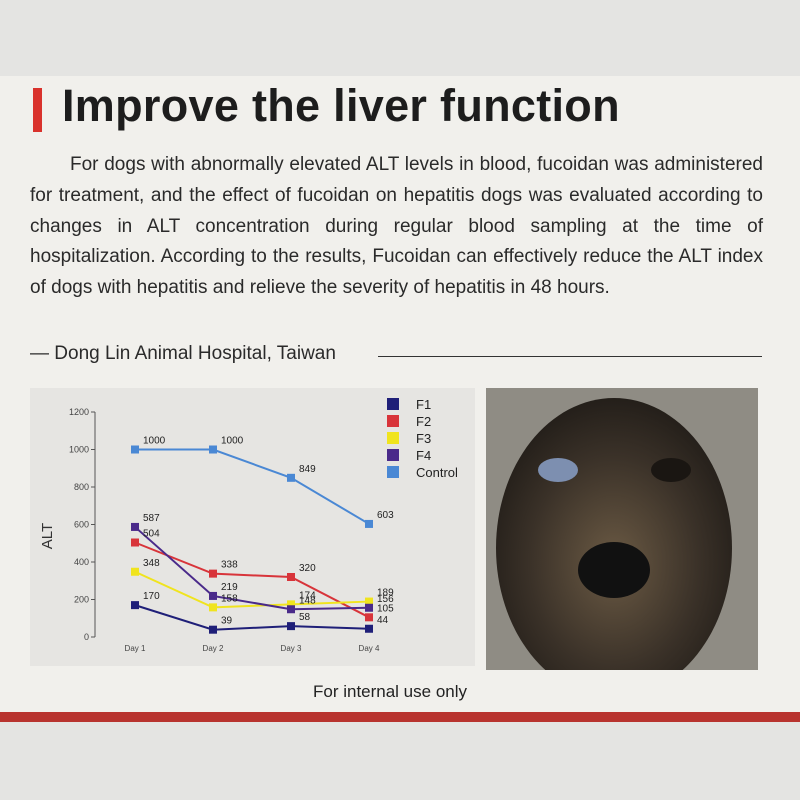 The image size is (800, 800). What do you see at coordinates (47, 536) in the screenshot?
I see `y-axis-label: ALT` at bounding box center [47, 536].